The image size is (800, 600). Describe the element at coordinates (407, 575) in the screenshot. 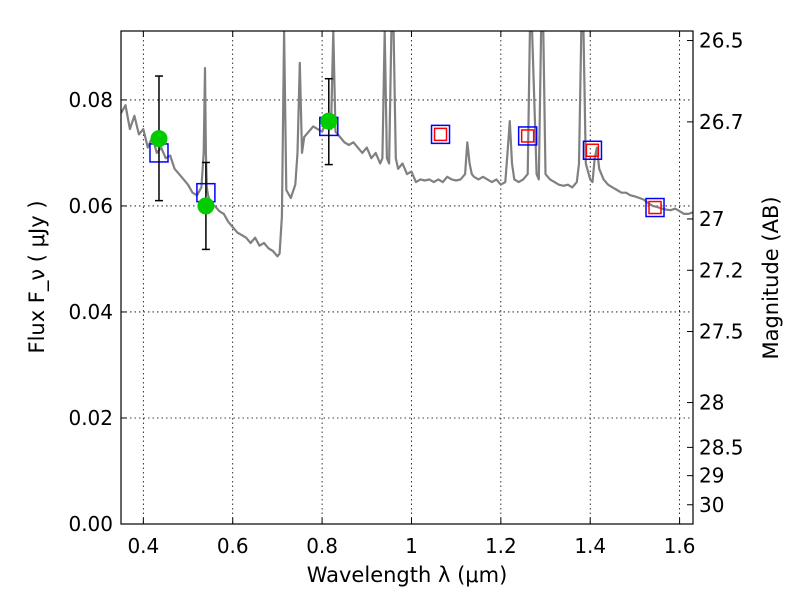

I see `x-axis-label: Wavelength λ (μm)` at that location.